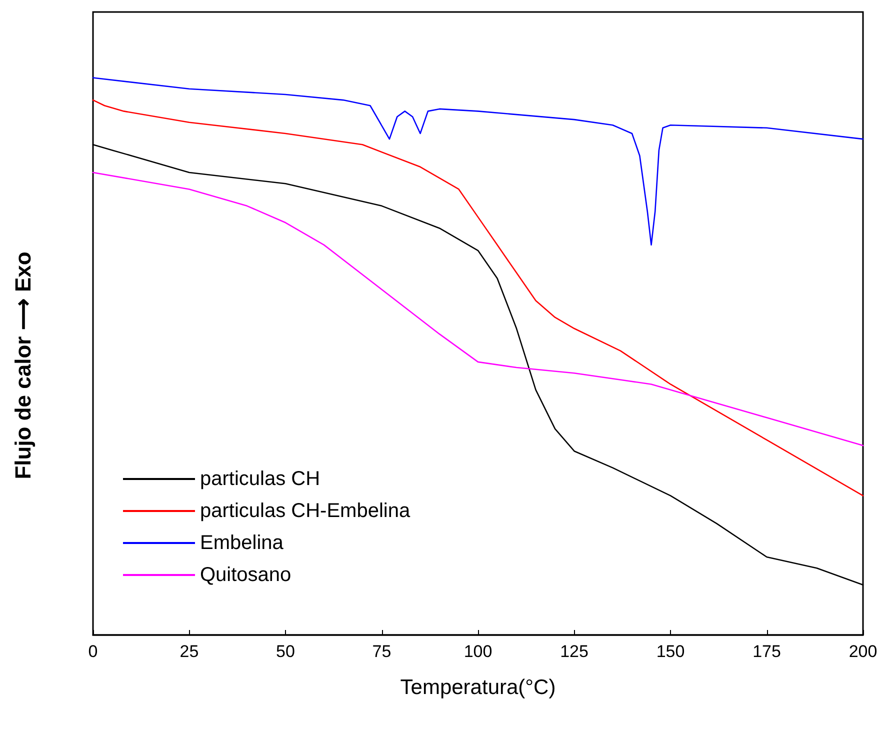 Image resolution: width=888 pixels, height=731 pixels. Describe the element at coordinates (670, 651) in the screenshot. I see `x-tick-label: 150` at that location.